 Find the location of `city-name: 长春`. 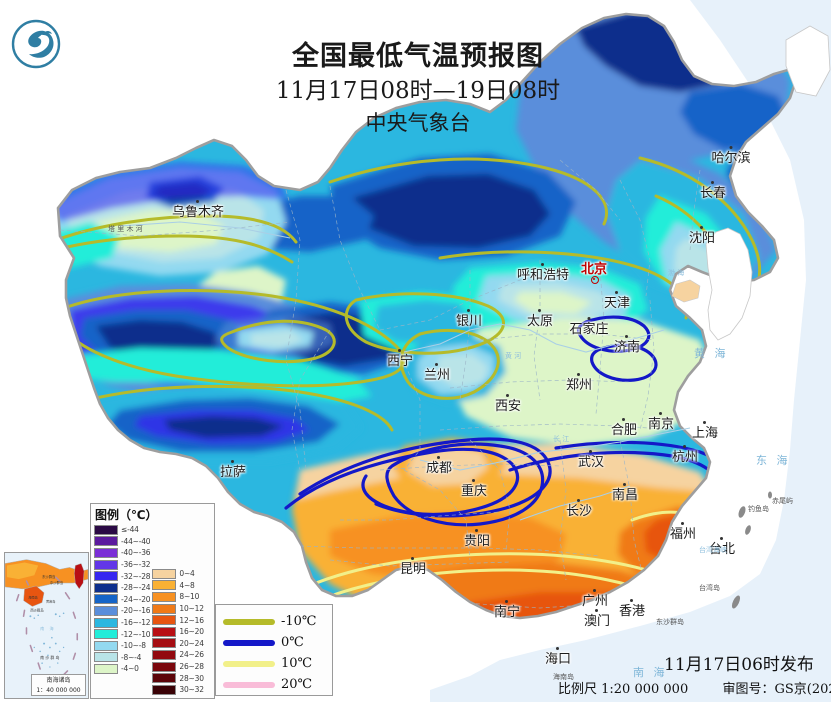

city-name: 长春 is located at coordinates (713, 193).